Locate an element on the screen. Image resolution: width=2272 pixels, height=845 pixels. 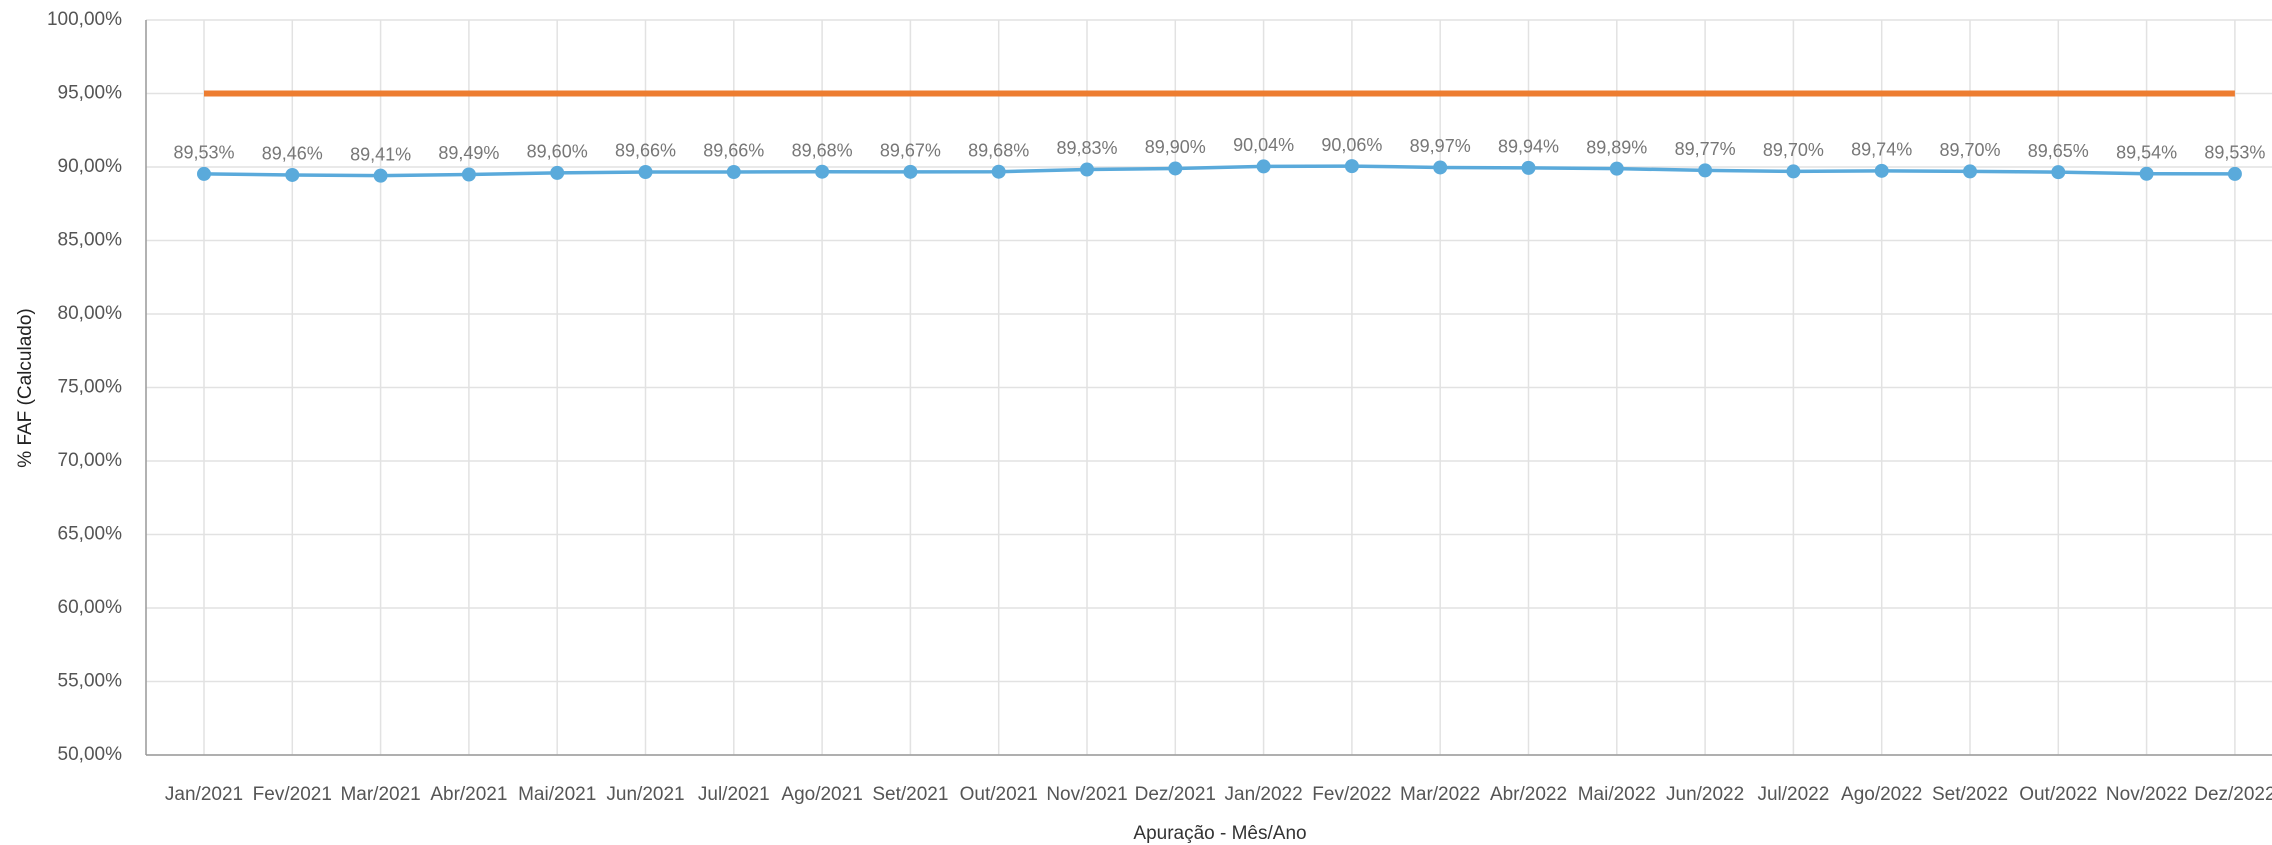
y-tick-label: 50,00% is located at coordinates (90, 754).